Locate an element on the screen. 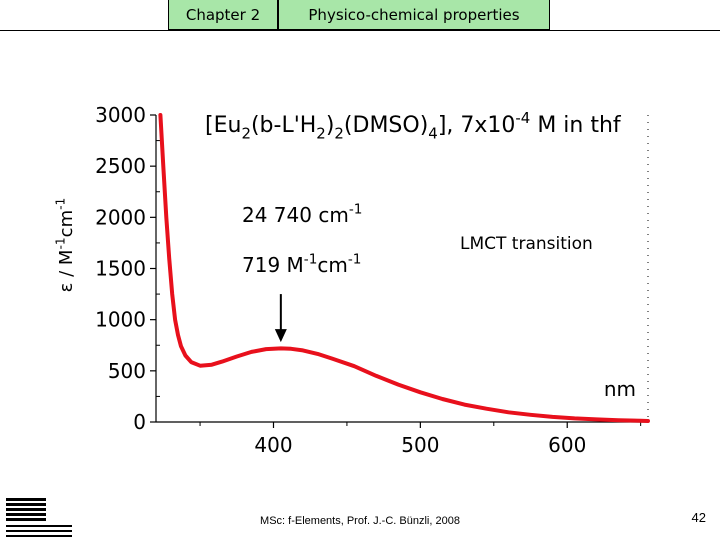 This screenshot has width=720, height=540. header-rule is located at coordinates (360, 30).